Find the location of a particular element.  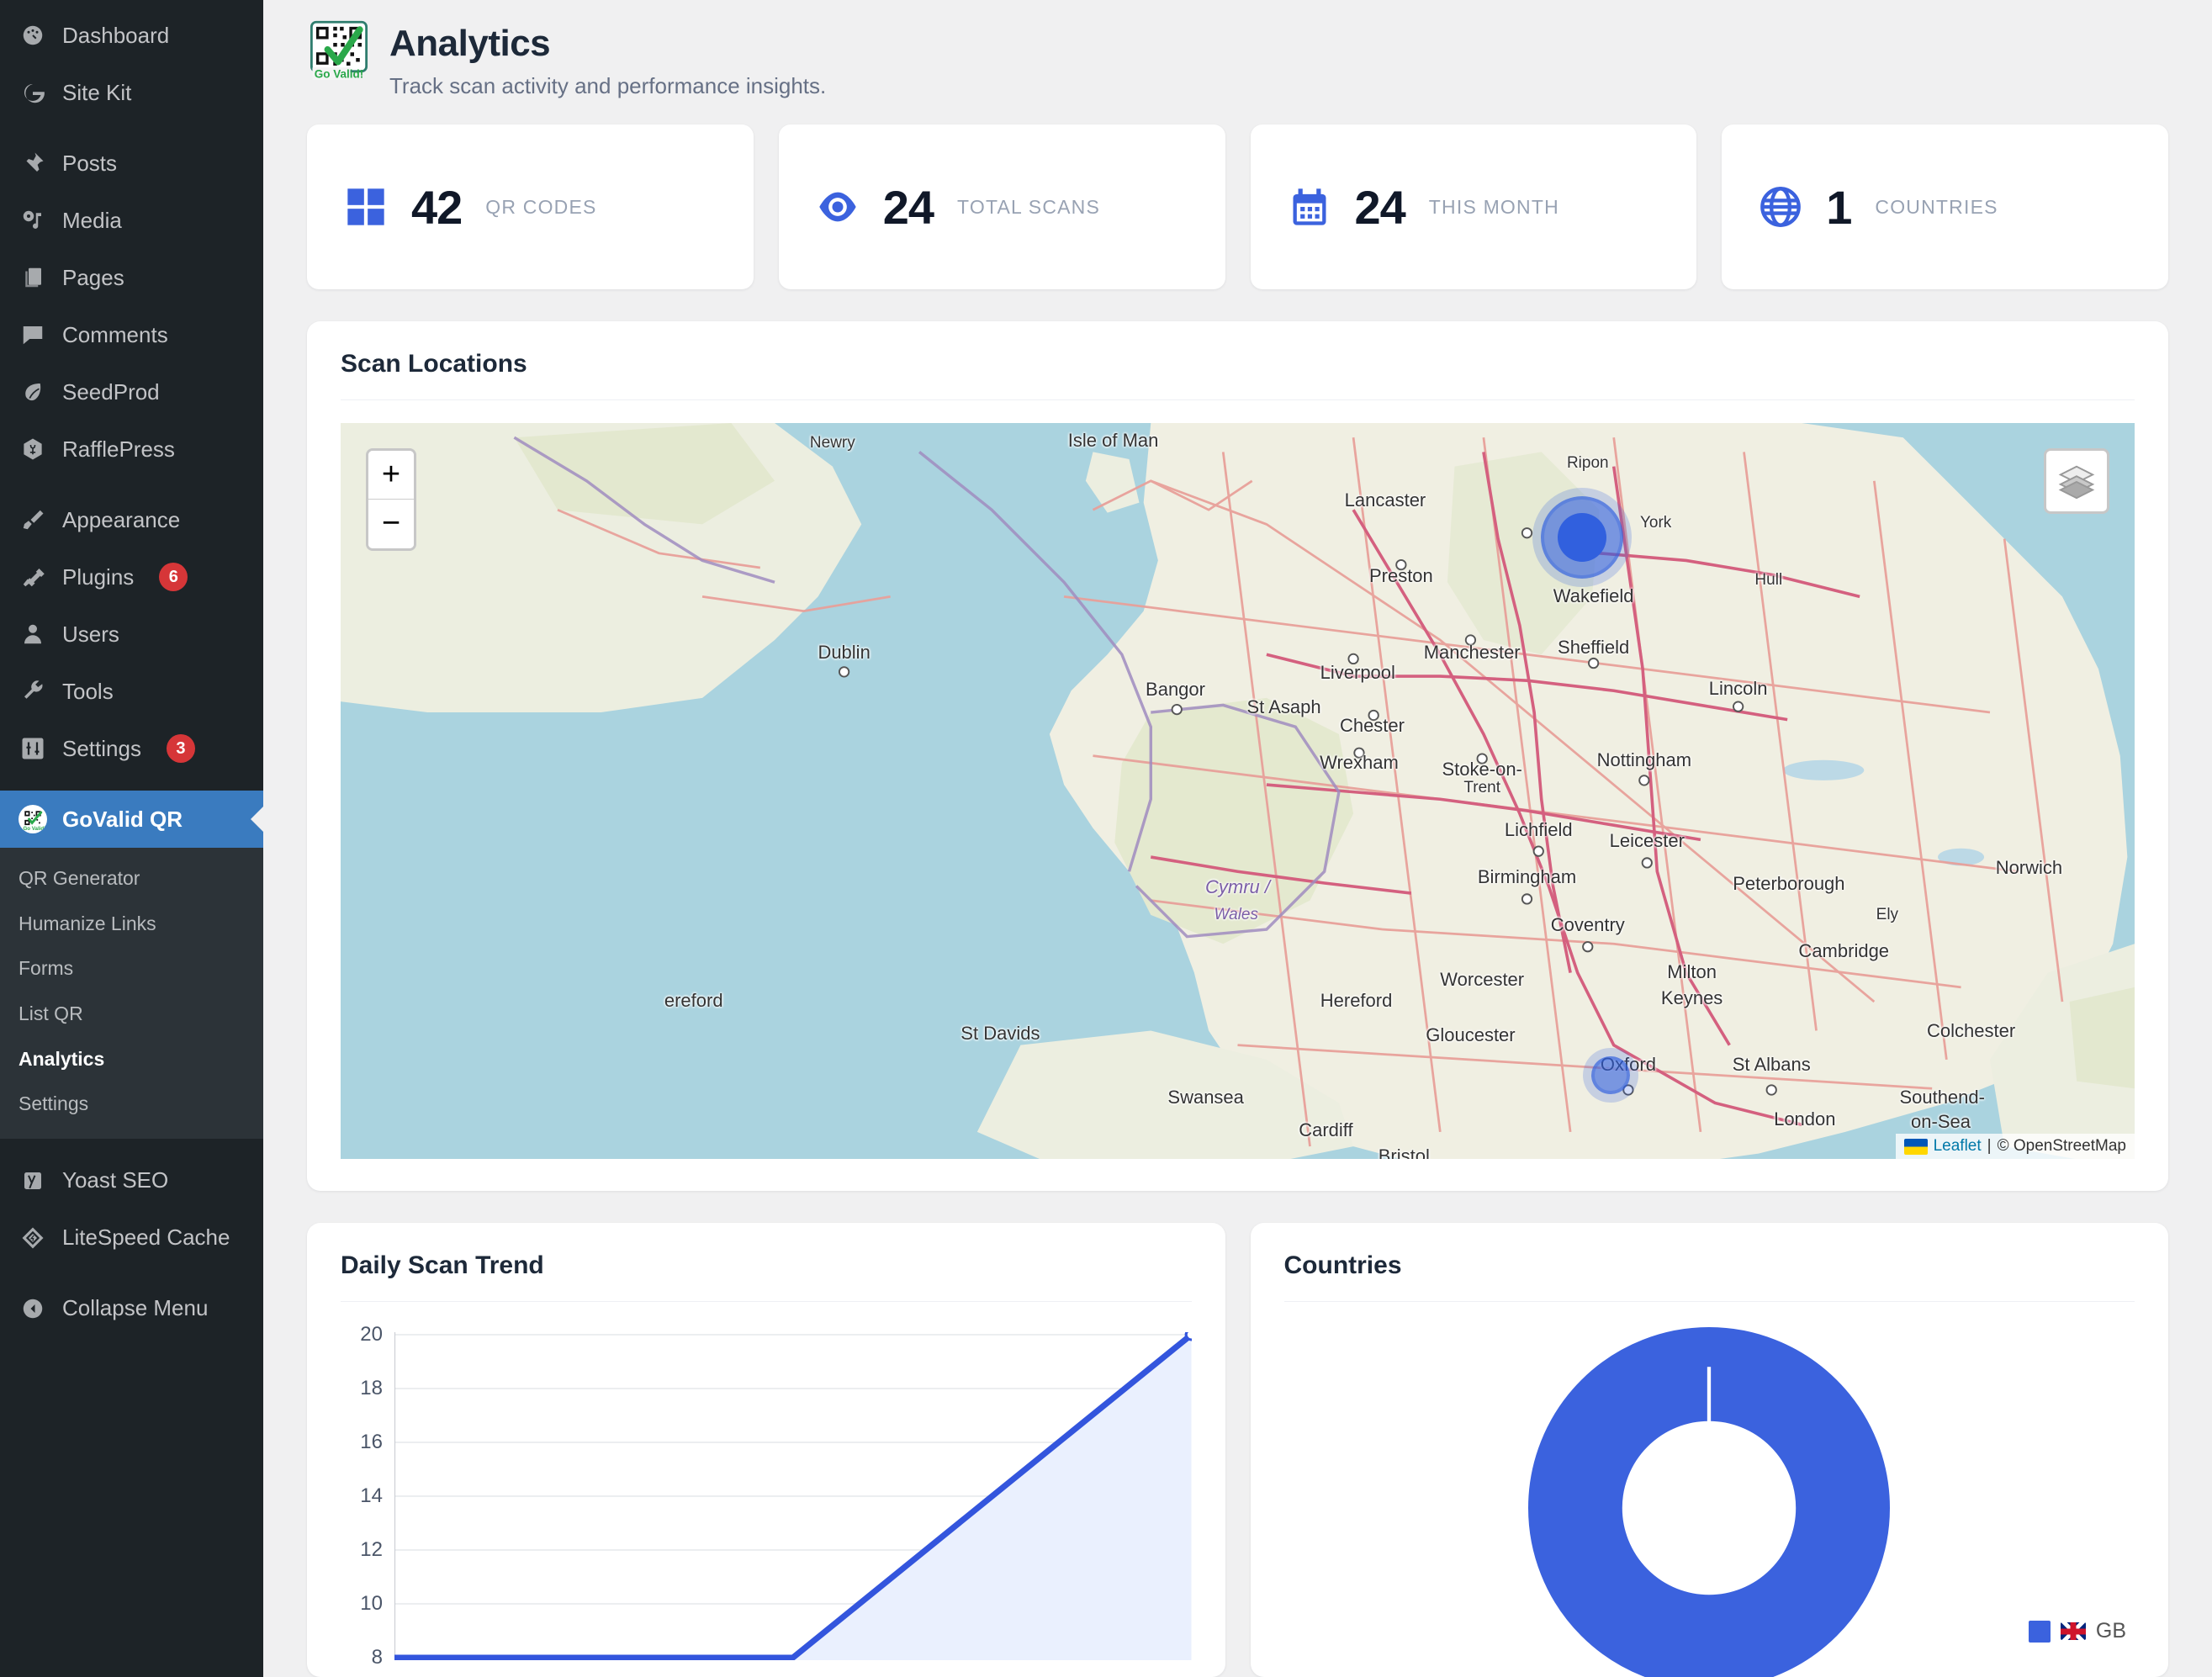

gb-flag-icon is located at coordinates (2073, 1631).